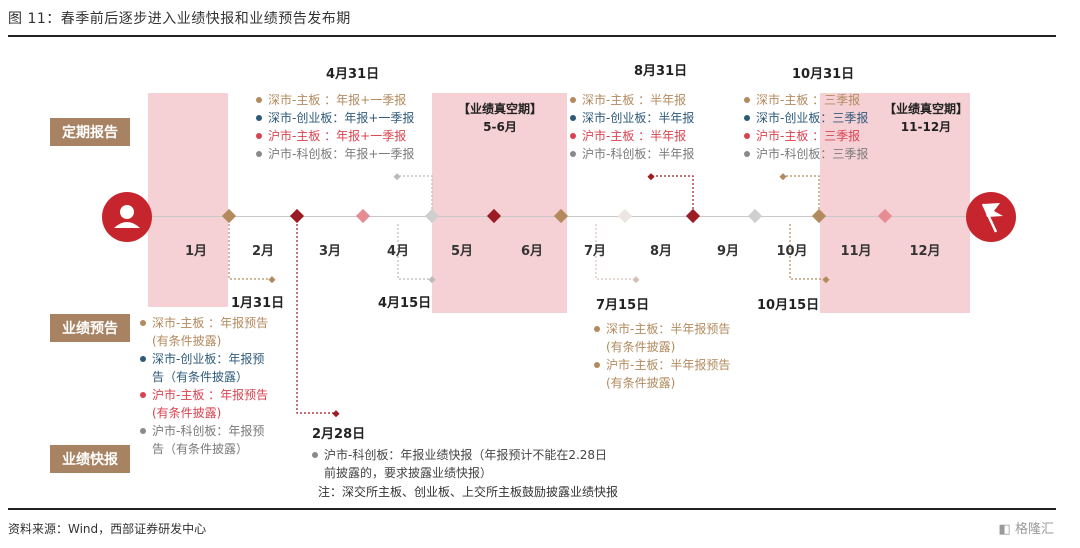  I want to click on date-oct15: 10月15日, so click(788, 305).